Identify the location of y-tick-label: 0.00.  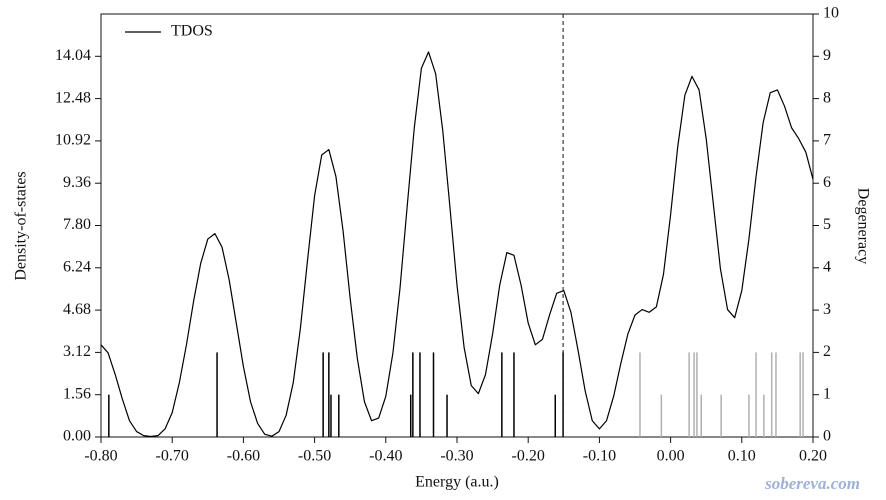
(77, 436).